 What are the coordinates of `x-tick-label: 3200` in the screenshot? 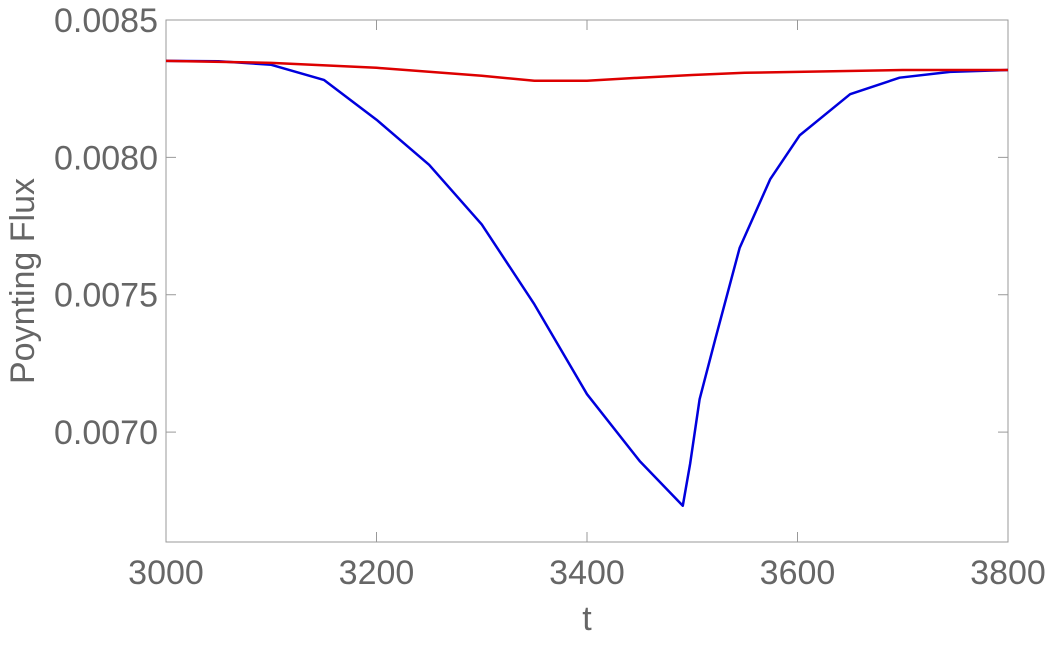 It's located at (377, 573).